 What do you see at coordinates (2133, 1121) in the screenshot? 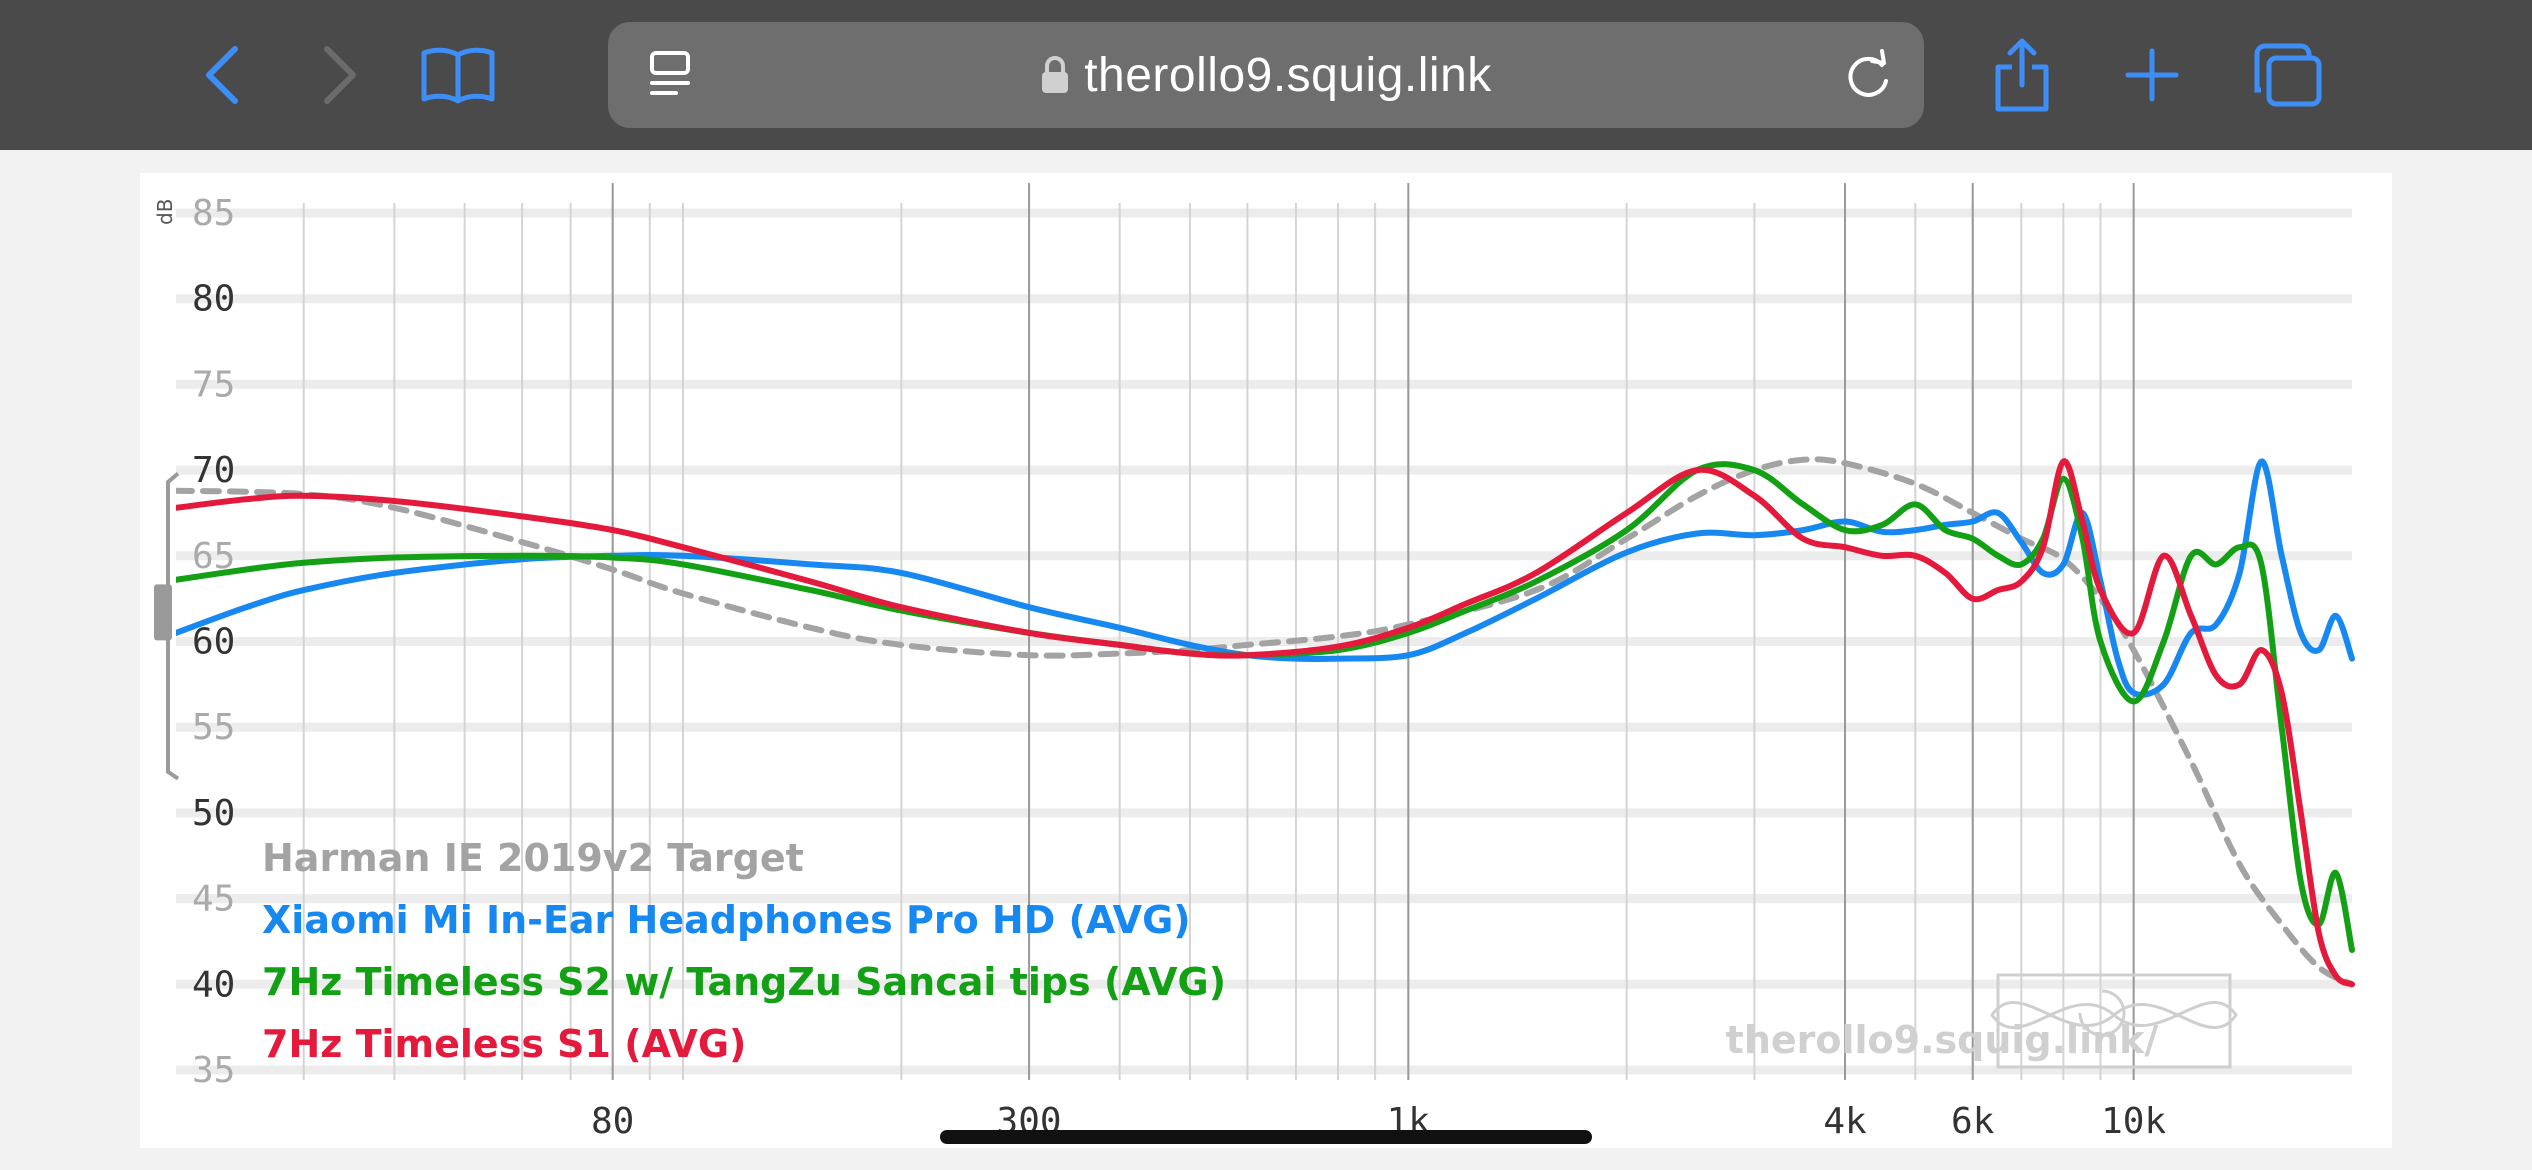
I see `x-tick-label: 10k` at bounding box center [2133, 1121].